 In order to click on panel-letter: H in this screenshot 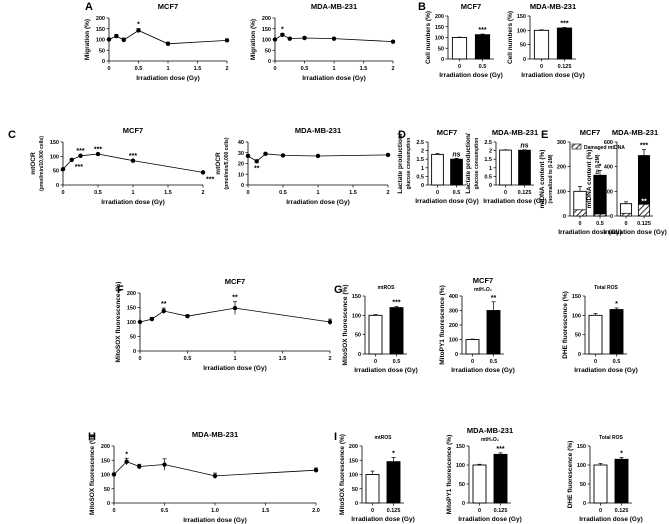, I will do `click(92, 437)`.